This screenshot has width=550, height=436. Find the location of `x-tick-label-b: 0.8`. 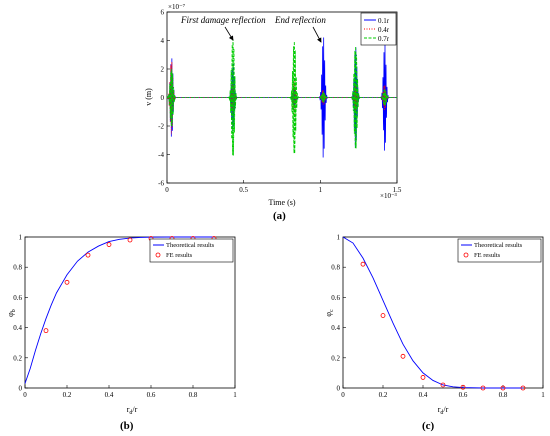

x-tick-label-b: 0.8 is located at coordinates (193, 395).